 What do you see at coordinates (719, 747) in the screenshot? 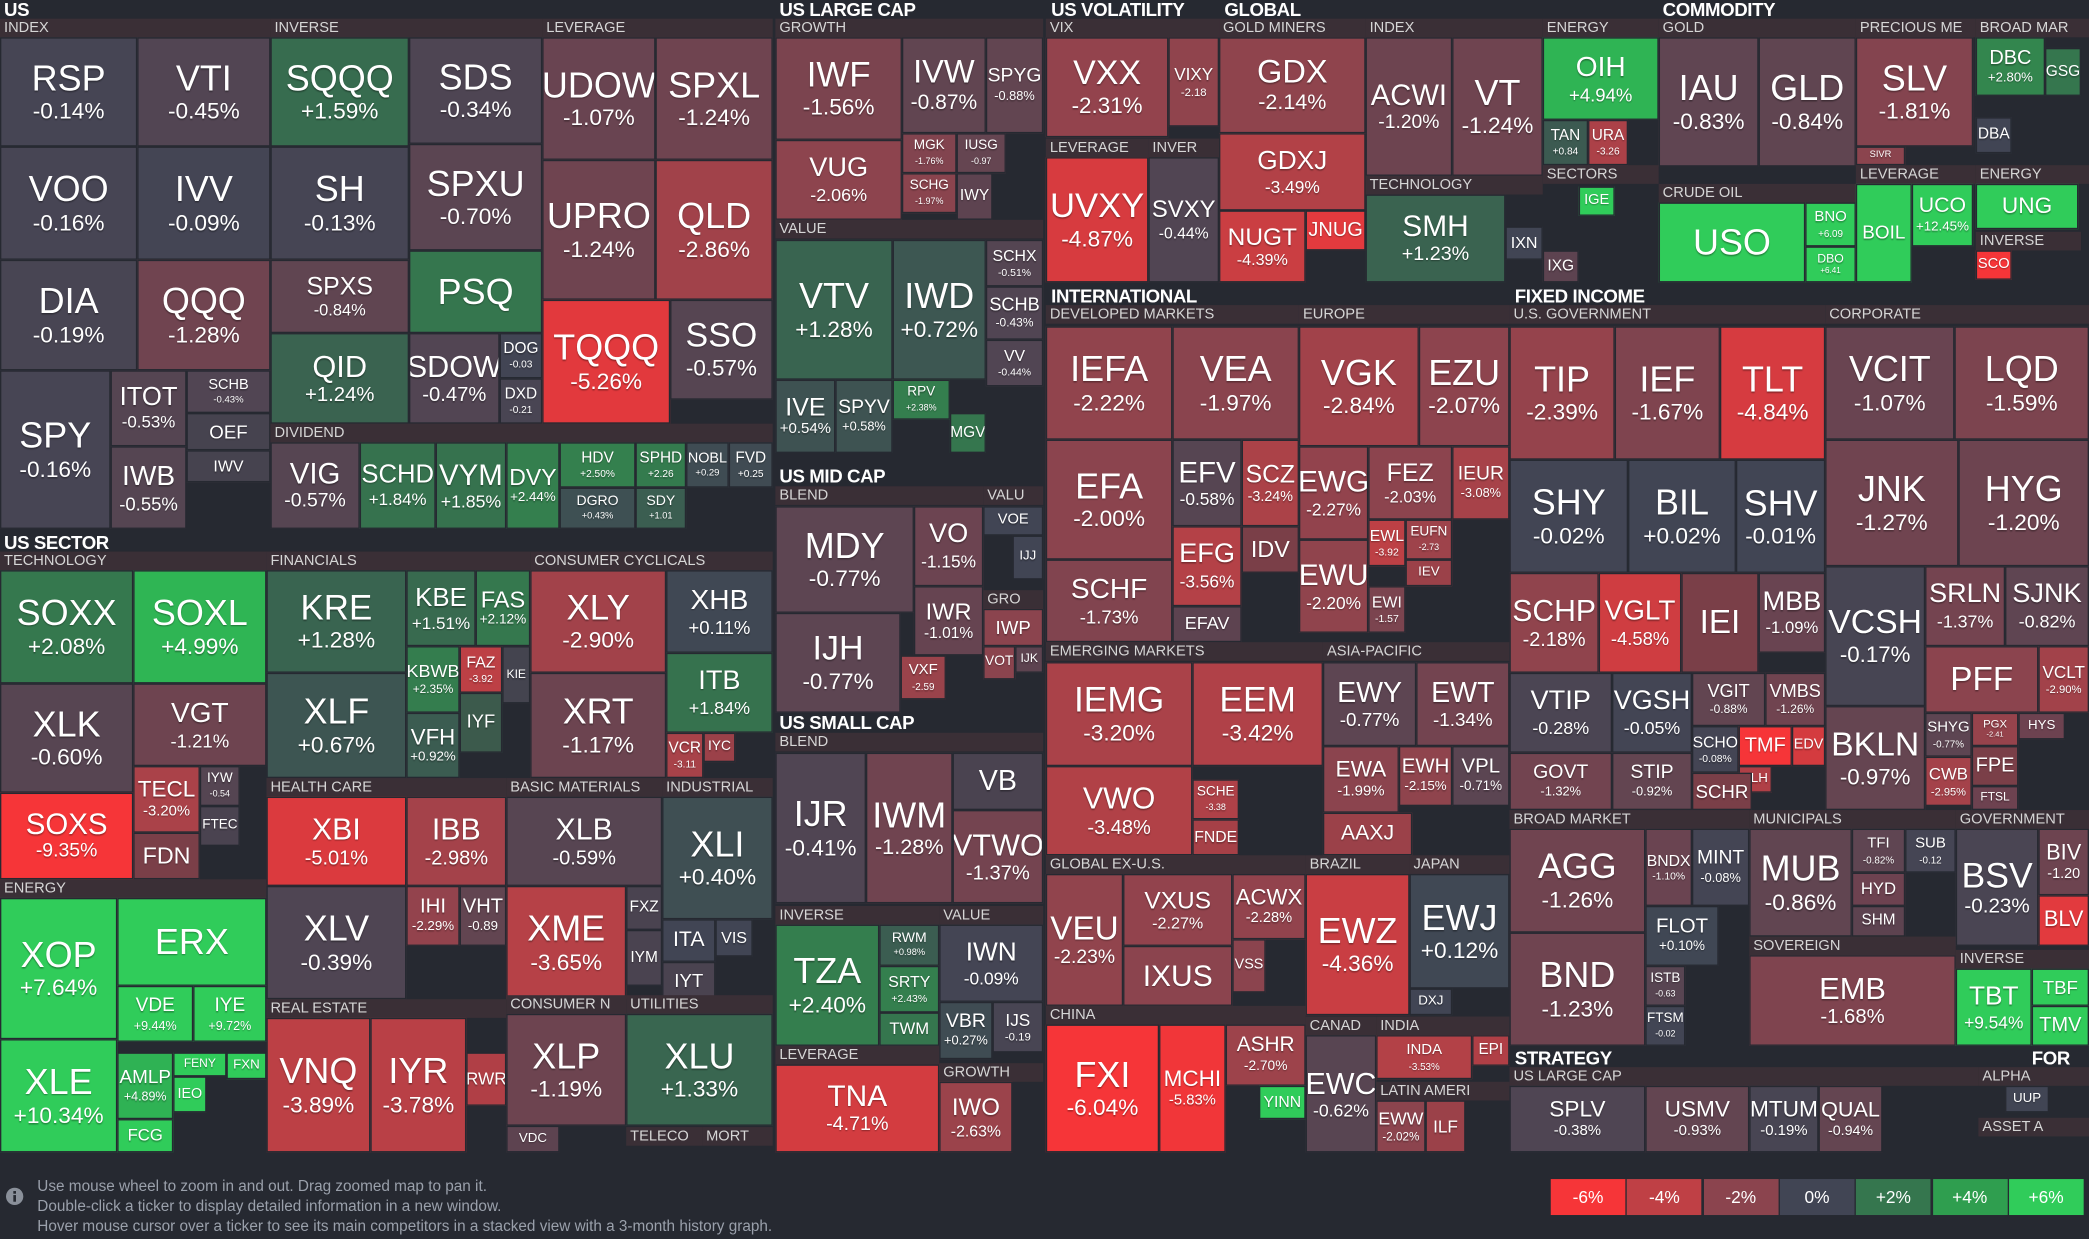
I see `ticker-tile: IYC` at bounding box center [719, 747].